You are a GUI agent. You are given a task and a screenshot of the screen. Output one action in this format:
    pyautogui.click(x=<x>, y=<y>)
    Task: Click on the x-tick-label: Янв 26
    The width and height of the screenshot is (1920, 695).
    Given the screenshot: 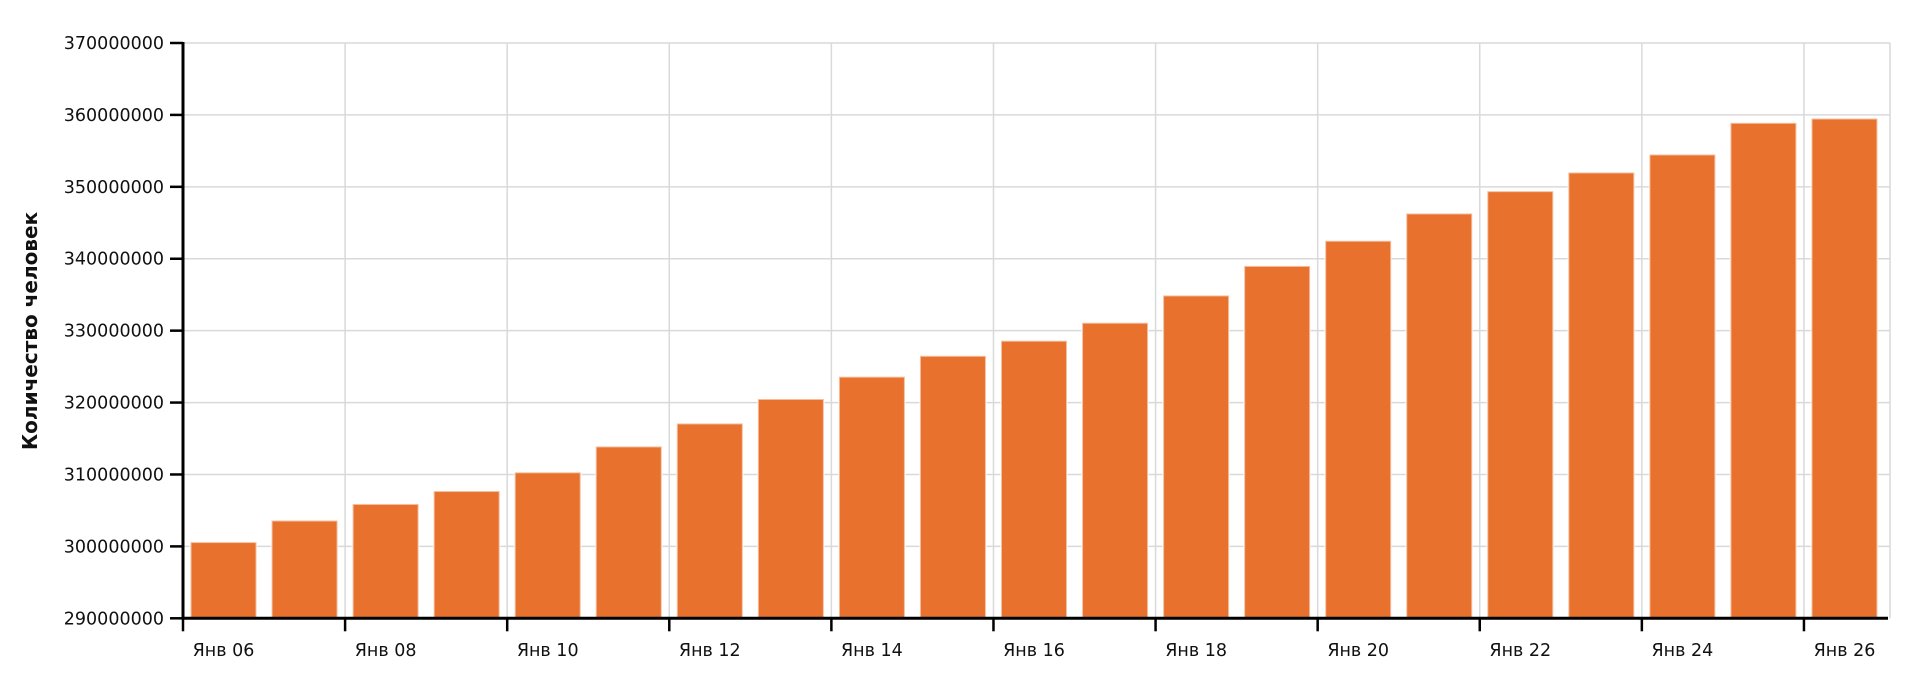 What is the action you would take?
    pyautogui.click(x=1845, y=651)
    